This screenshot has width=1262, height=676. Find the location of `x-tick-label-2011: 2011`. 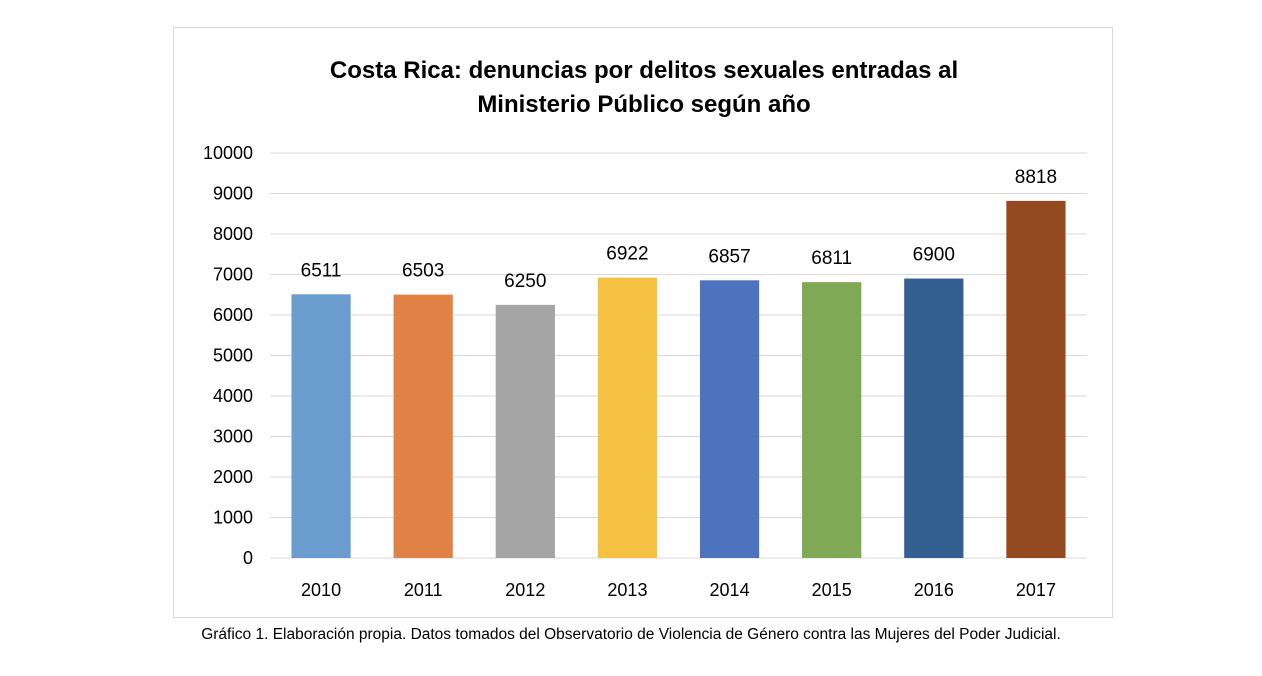

x-tick-label-2011: 2011 is located at coordinates (423, 590).